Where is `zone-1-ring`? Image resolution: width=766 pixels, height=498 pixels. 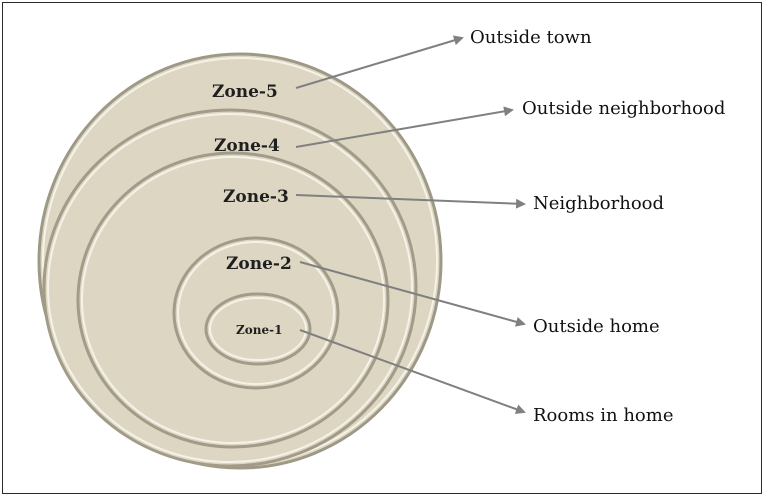
zone-1-ring is located at coordinates (258, 329).